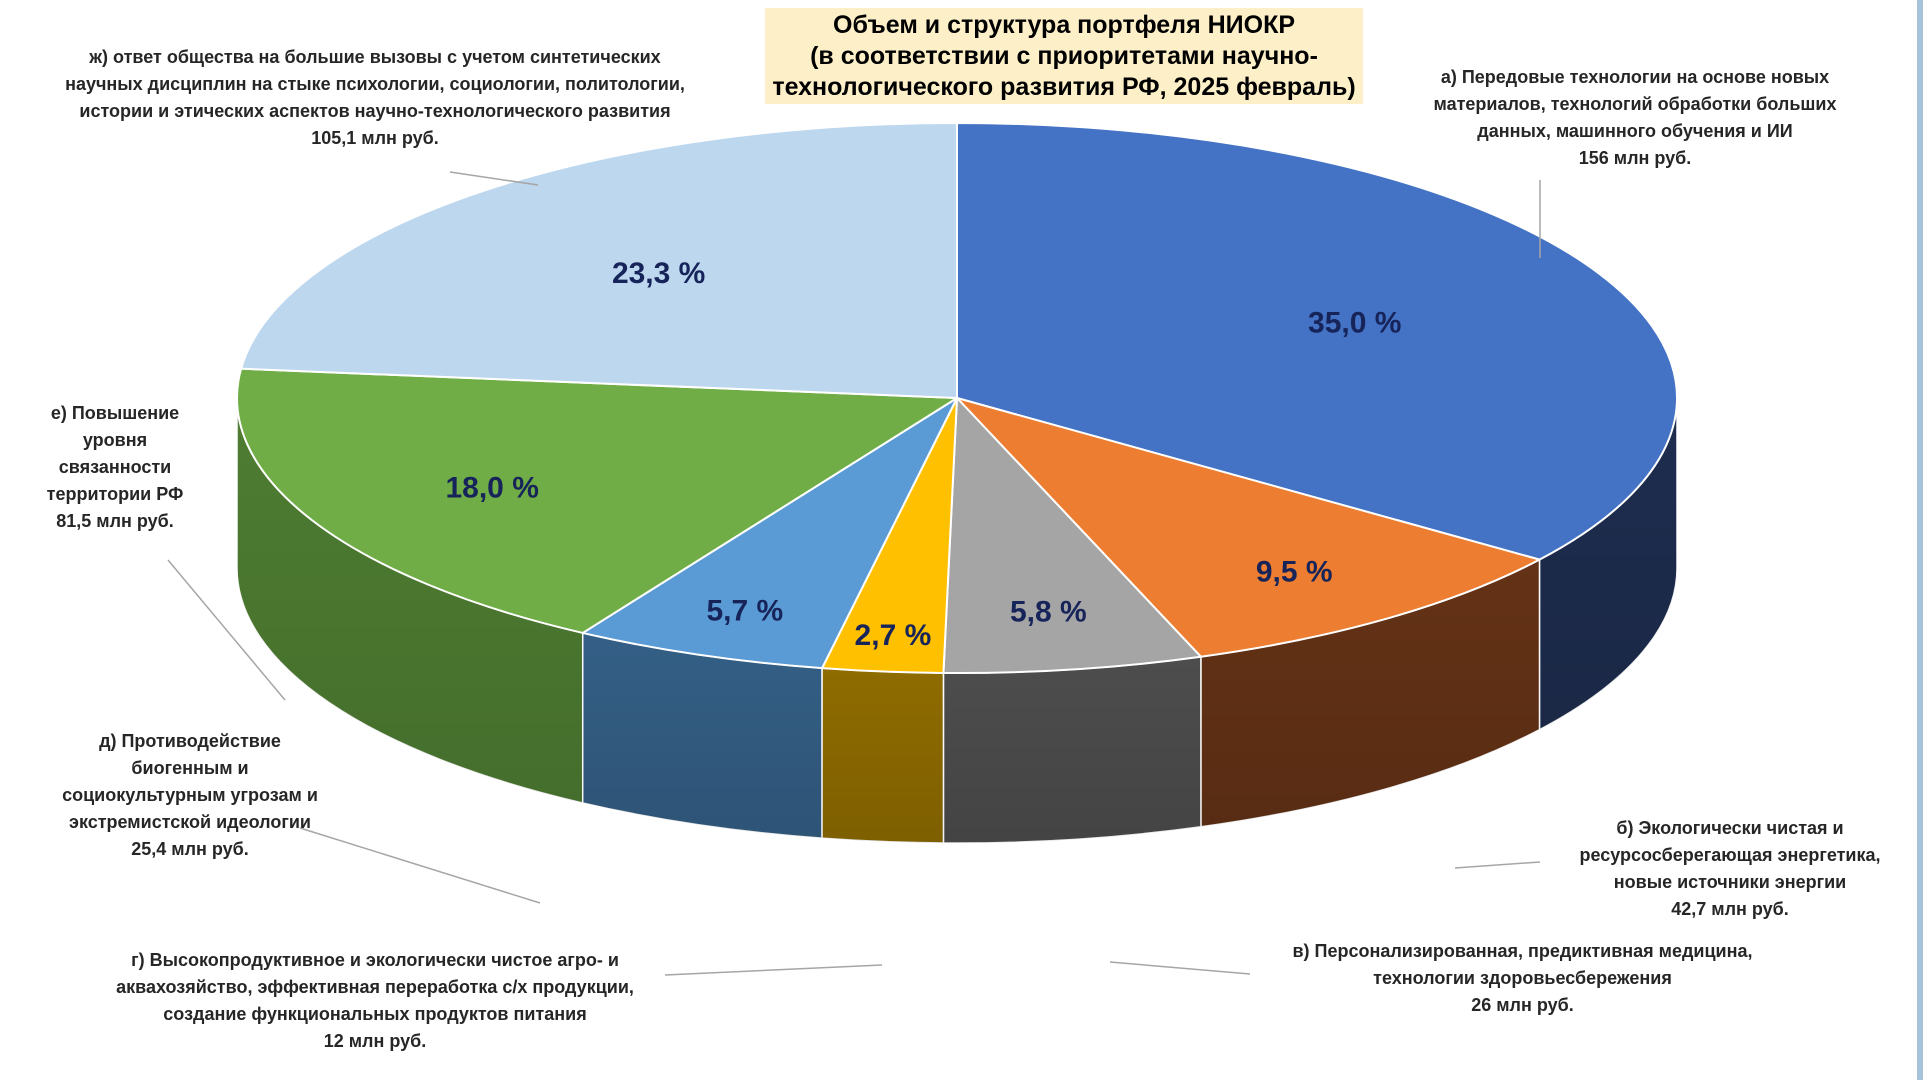 Image resolution: width=1923 pixels, height=1080 pixels. I want to click on category-label-e-value: 81,5 млн руб., so click(115, 521).